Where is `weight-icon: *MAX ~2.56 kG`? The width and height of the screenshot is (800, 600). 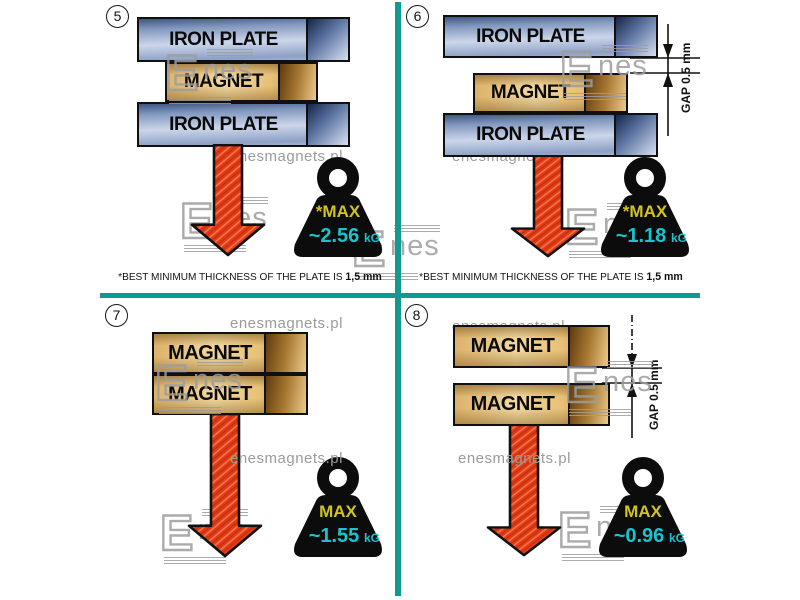 weight-icon: *MAX ~2.56 kG is located at coordinates (338, 207).